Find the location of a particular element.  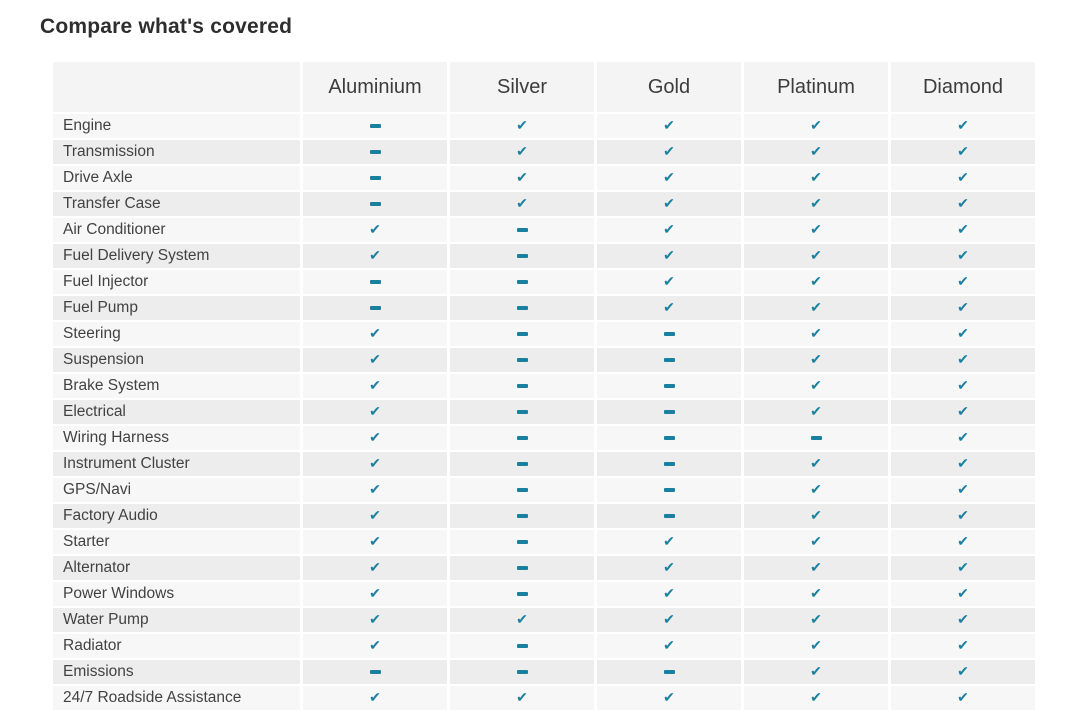

table-row: Engine ✔ ✔ ✔ ✔ is located at coordinates (544, 126).